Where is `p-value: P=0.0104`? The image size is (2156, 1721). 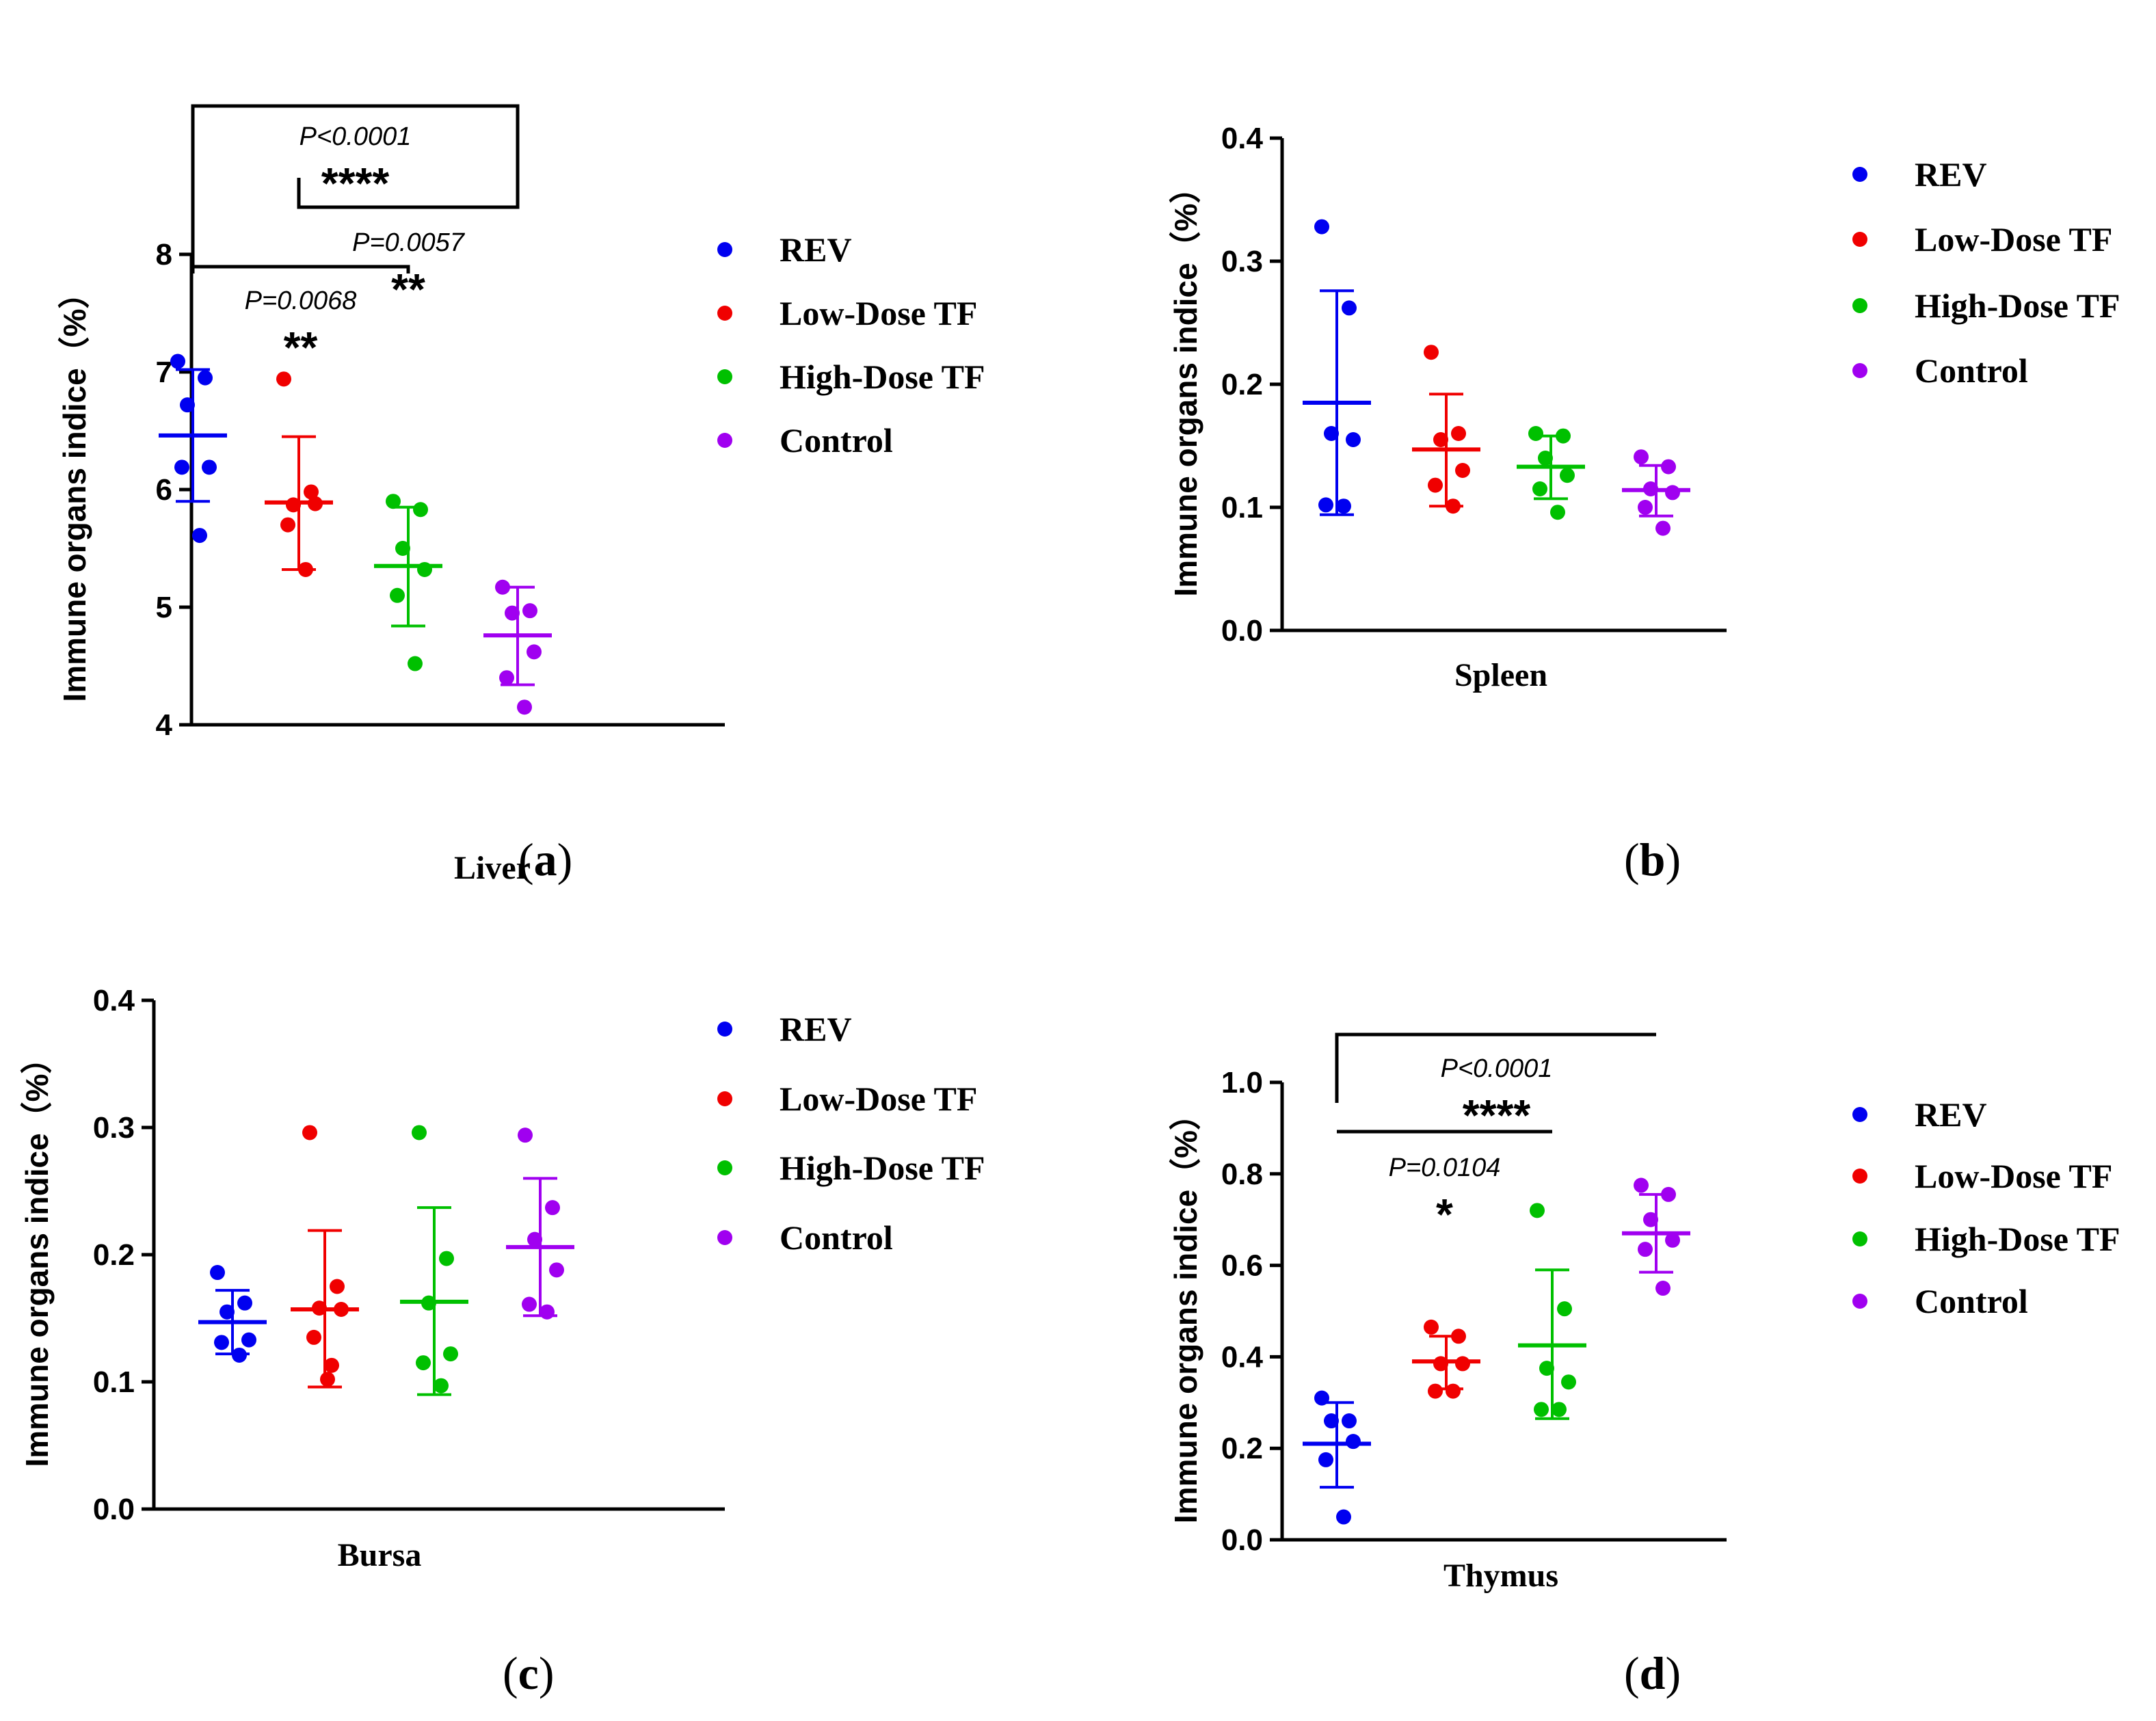 p-value: P=0.0104 is located at coordinates (1445, 1167).